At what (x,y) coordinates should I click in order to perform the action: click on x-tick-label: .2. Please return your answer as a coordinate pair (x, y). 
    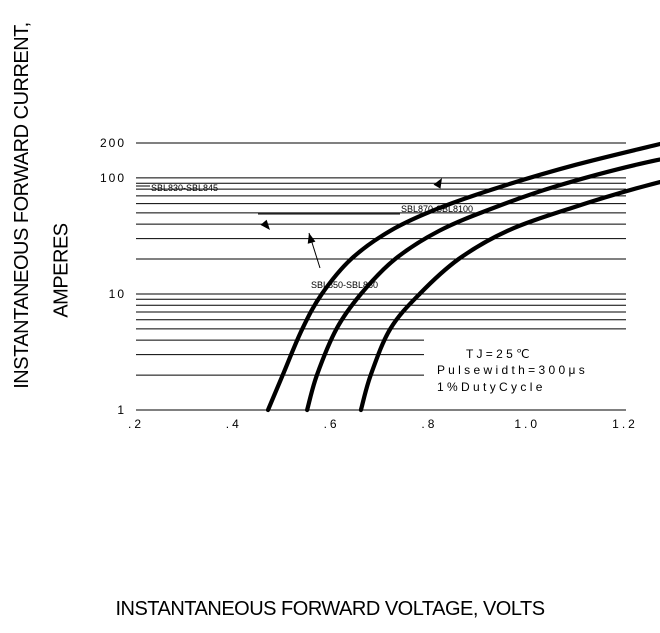
    Looking at the image, I should click on (136, 424).